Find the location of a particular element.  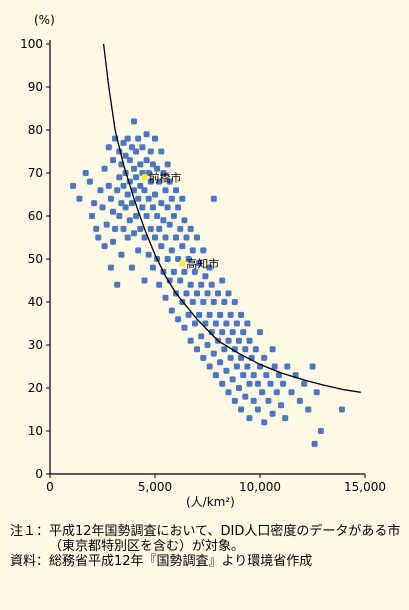

y-tick-label: 70 is located at coordinates (35, 173).